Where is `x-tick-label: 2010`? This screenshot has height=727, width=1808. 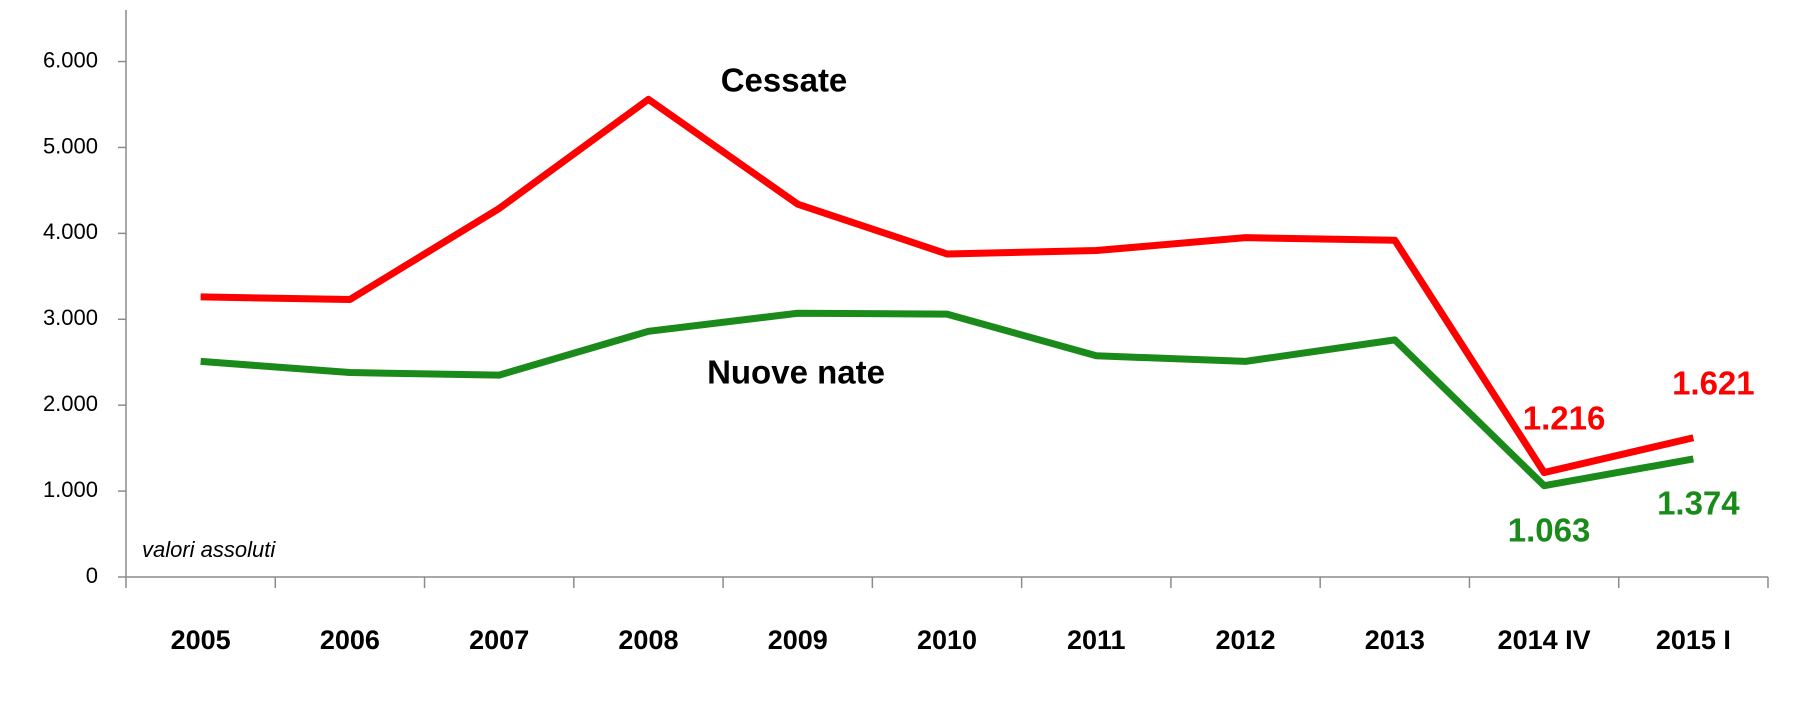
x-tick-label: 2010 is located at coordinates (947, 640).